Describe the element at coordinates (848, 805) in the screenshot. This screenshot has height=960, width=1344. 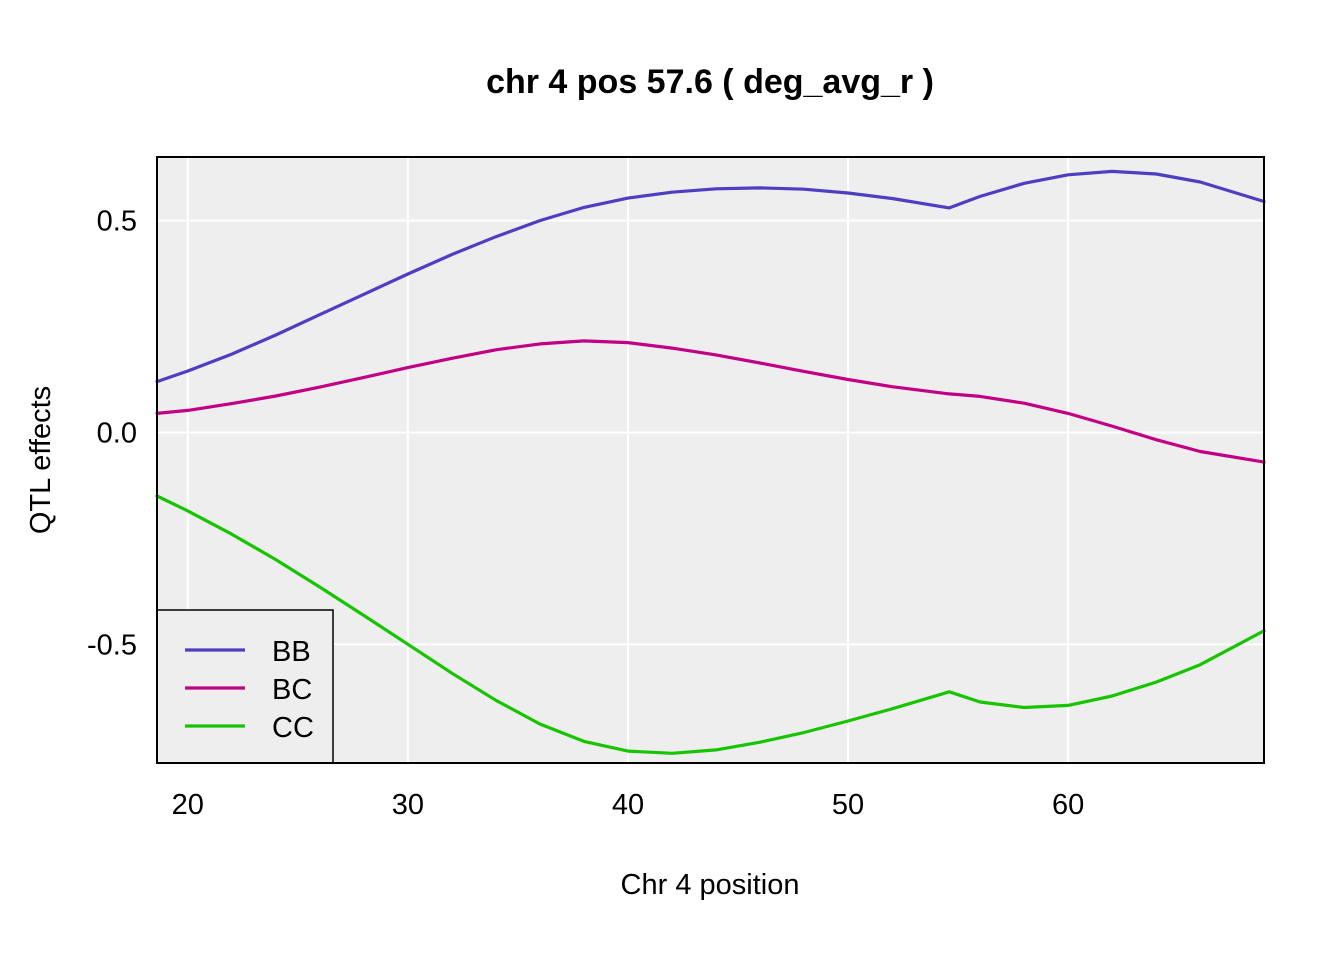
I see `x-tick-label: 50` at that location.